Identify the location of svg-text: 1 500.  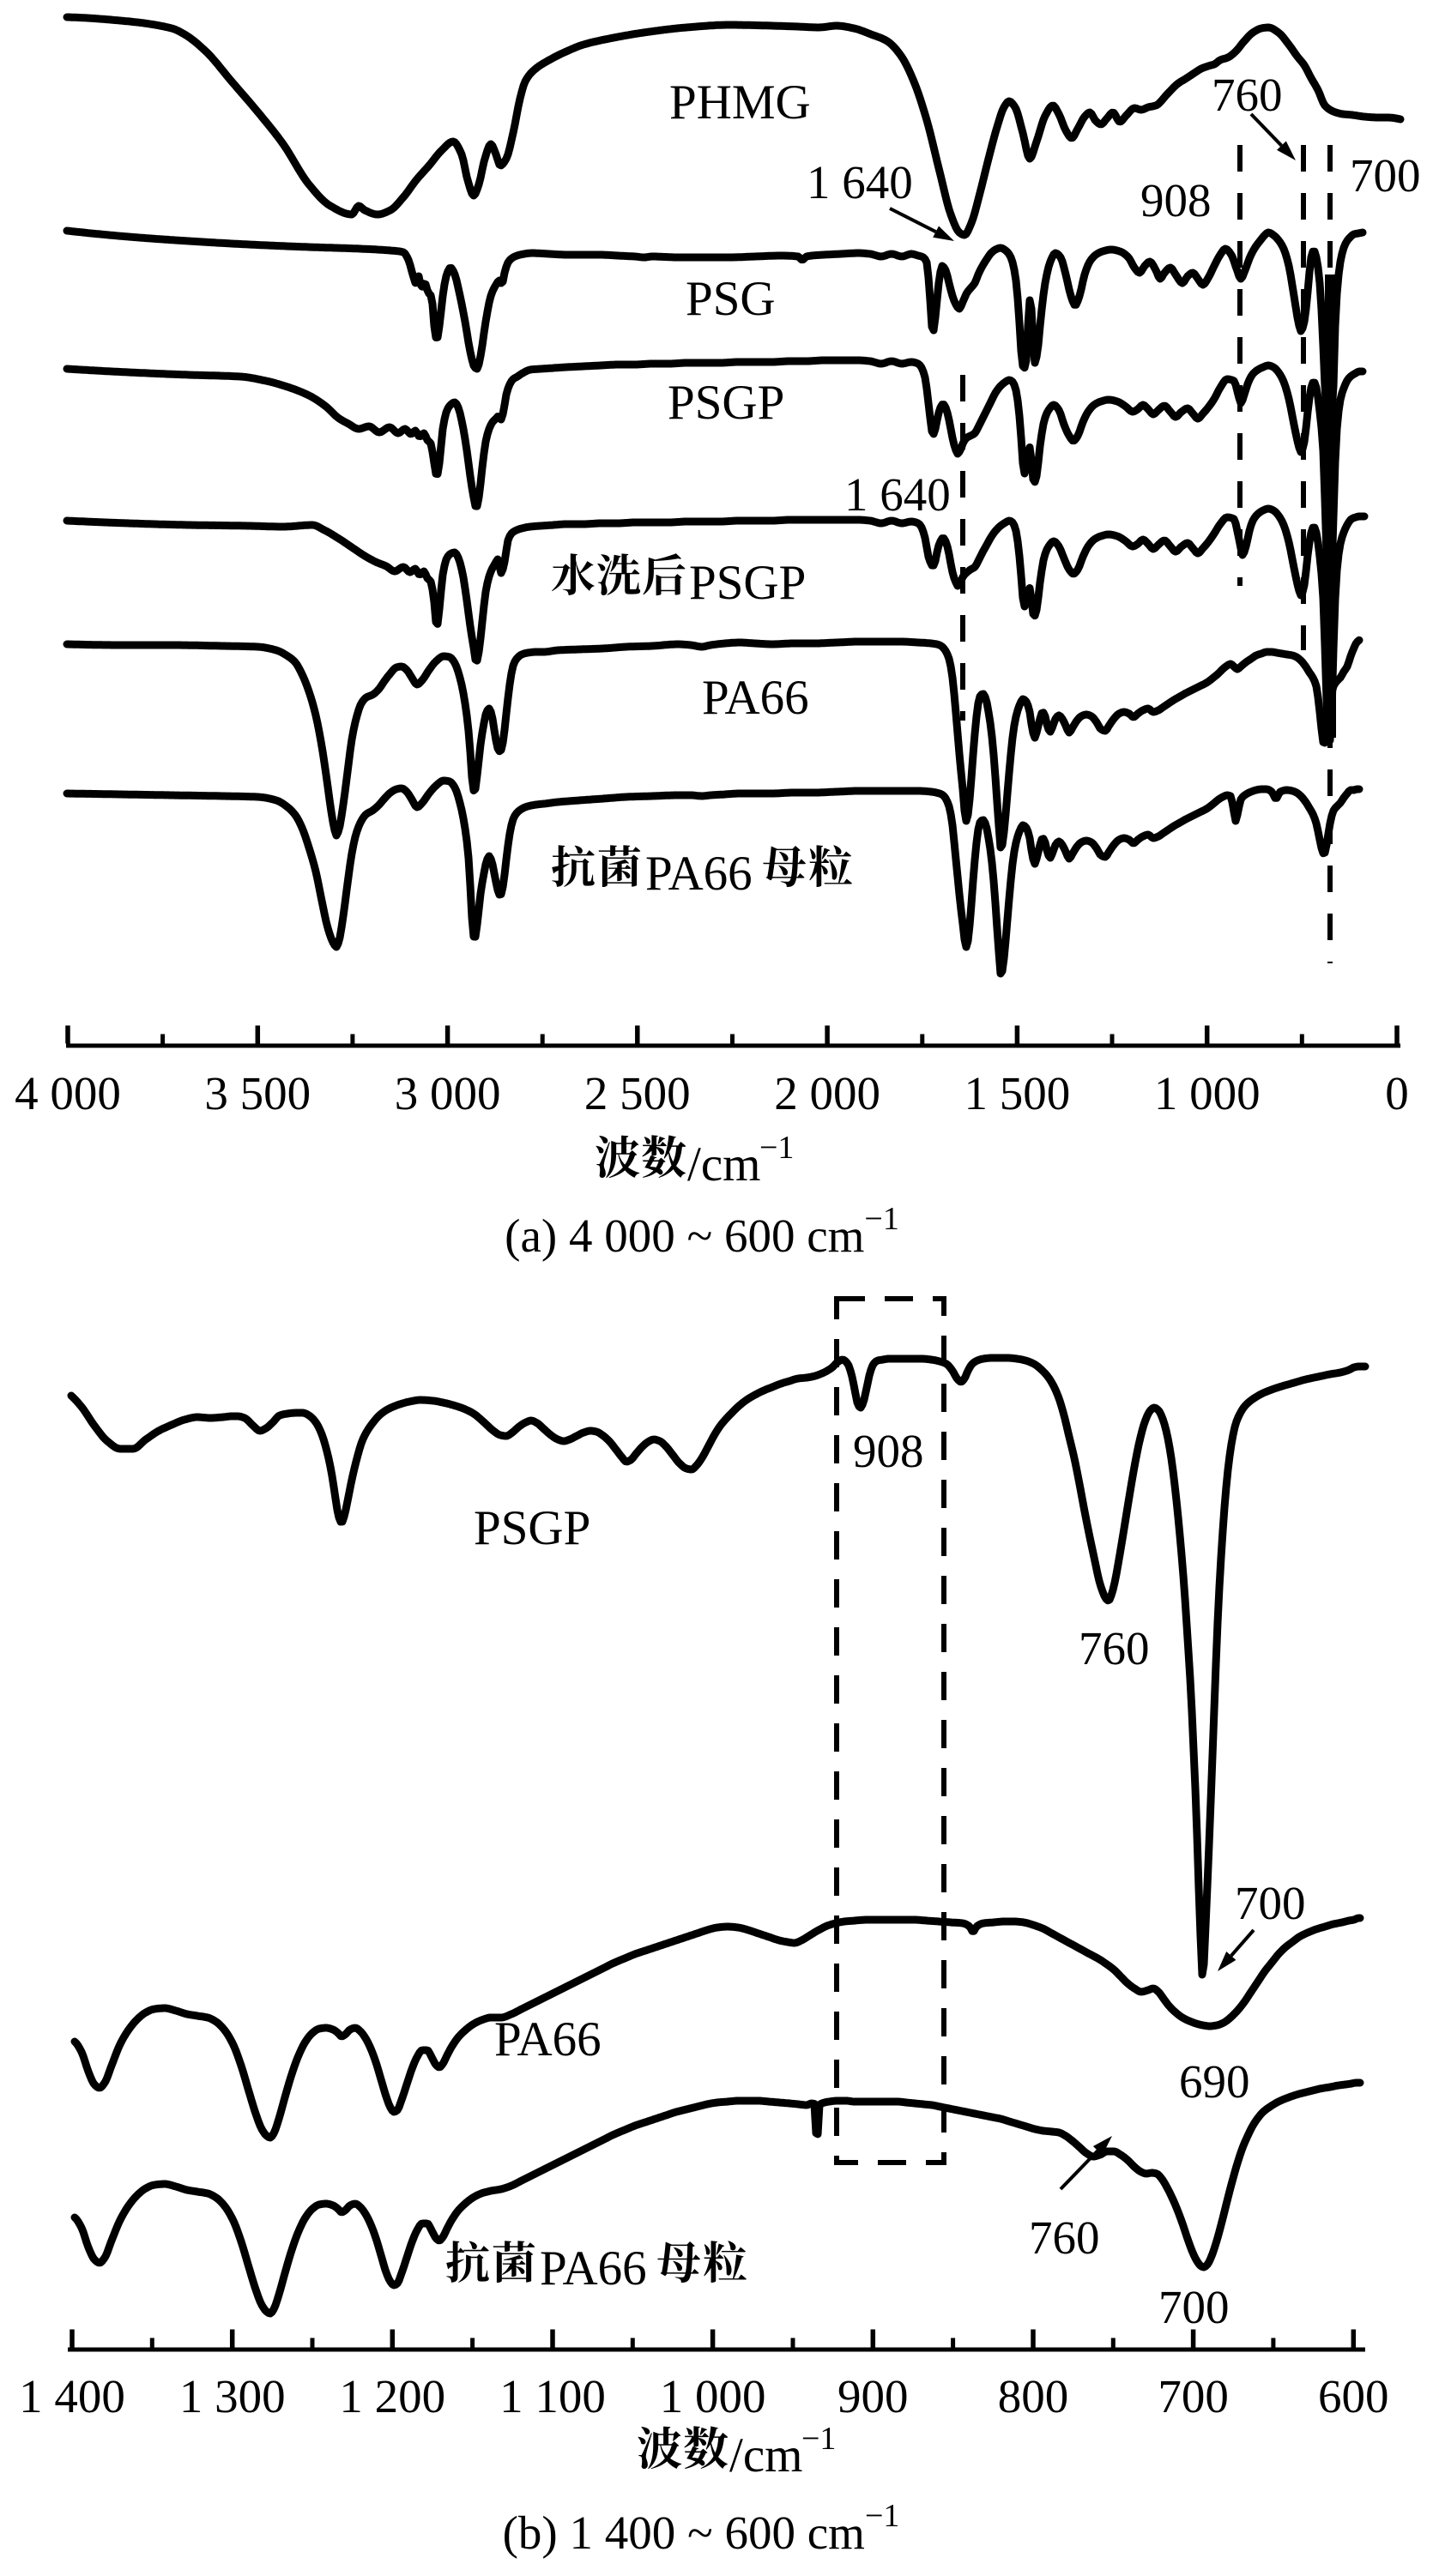
(1017, 1093).